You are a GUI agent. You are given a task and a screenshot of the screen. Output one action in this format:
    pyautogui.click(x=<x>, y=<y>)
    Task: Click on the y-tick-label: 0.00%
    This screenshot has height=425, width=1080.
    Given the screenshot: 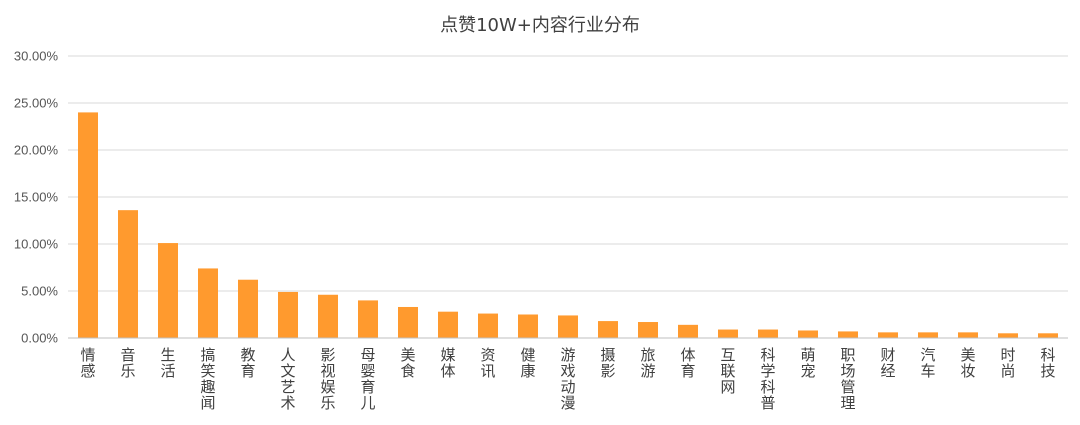 What is the action you would take?
    pyautogui.click(x=39, y=338)
    